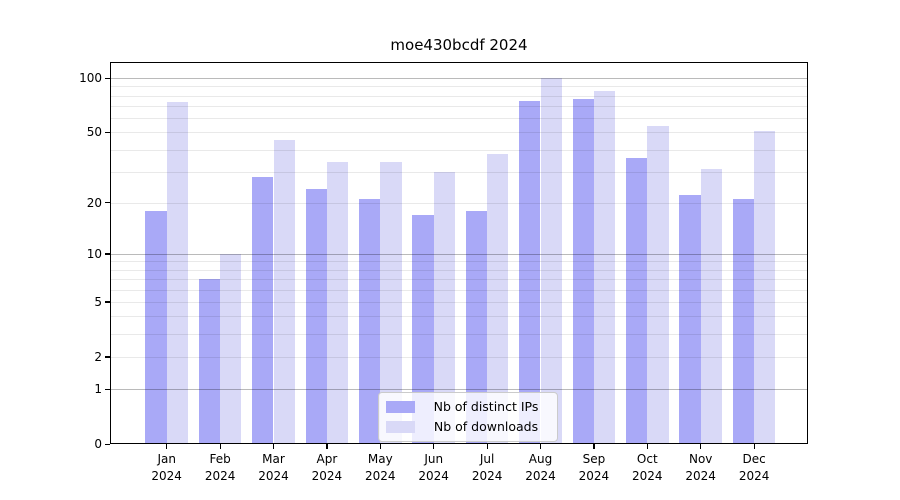  Describe the element at coordinates (700, 467) in the screenshot. I see `x-tick-label-nov: Nov 2024` at that location.